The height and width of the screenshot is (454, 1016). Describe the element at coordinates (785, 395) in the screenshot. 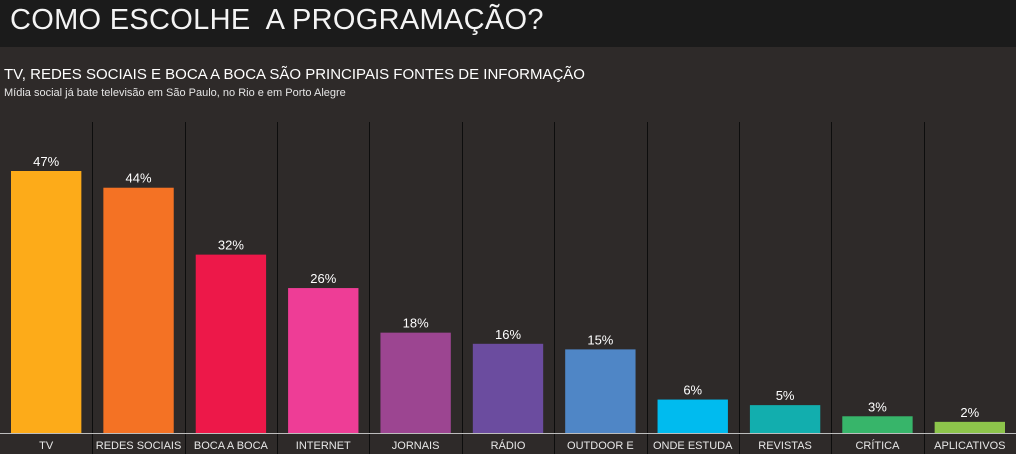

I see `bar-value-label: 5%` at that location.